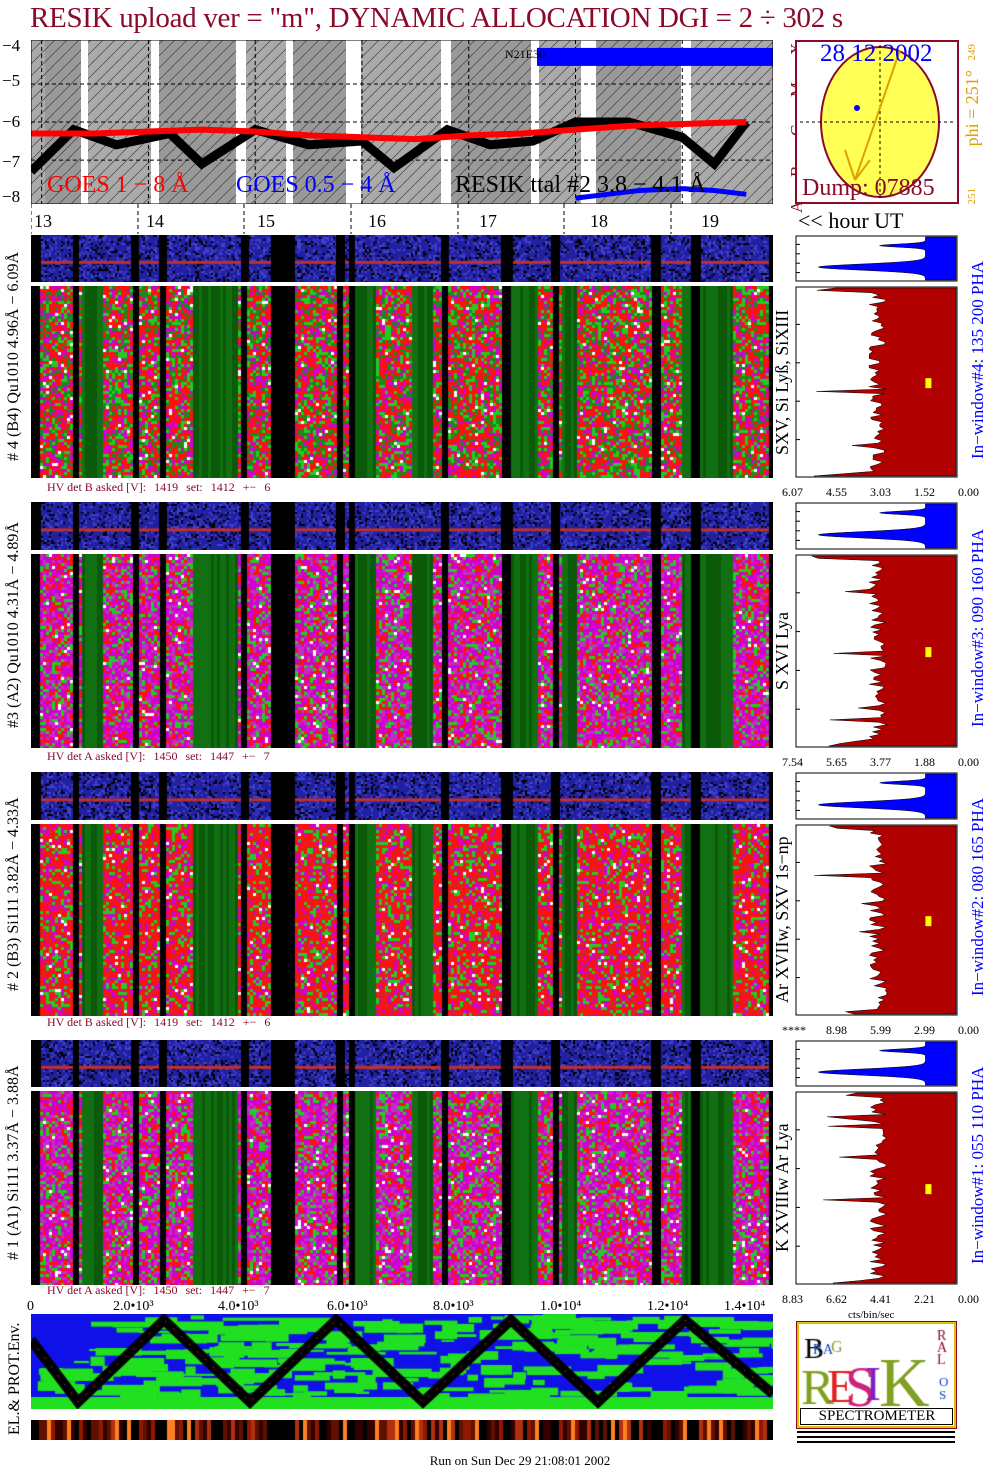  Describe the element at coordinates (880, 1030) in the screenshot. I see `hist-tick: 5.99` at that location.